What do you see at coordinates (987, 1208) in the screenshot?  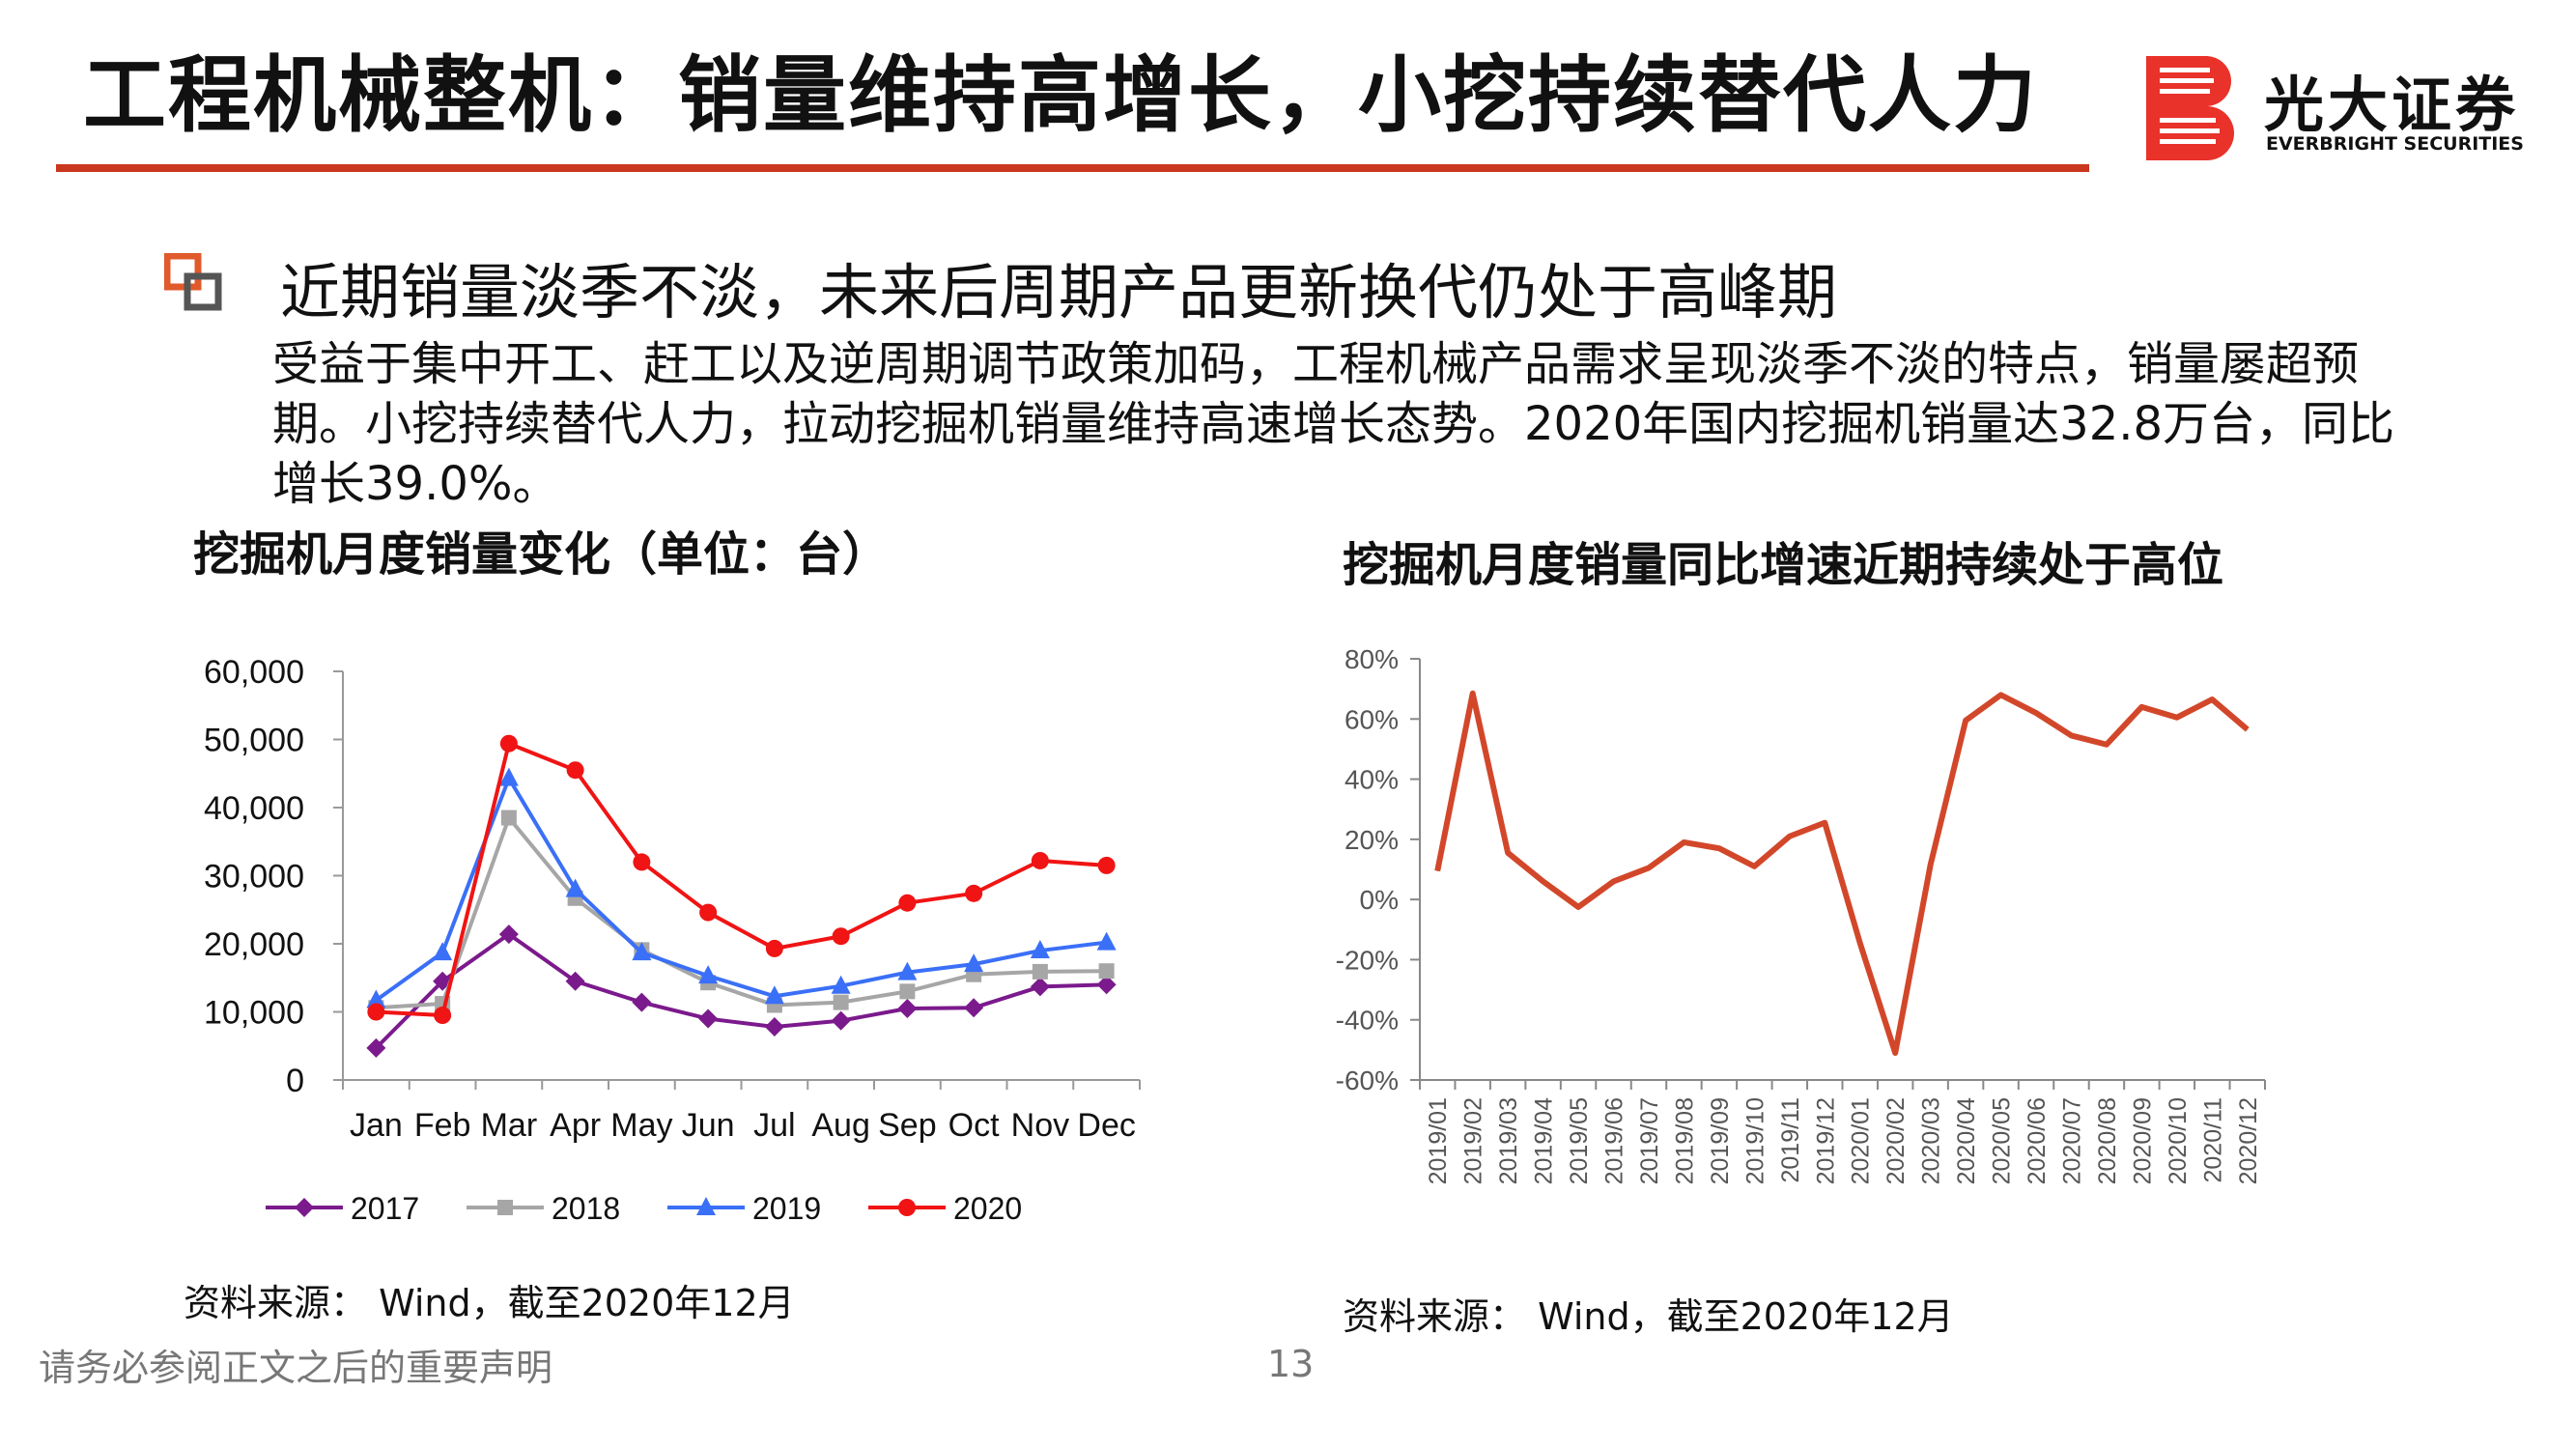 I see `legend-label: 2020` at bounding box center [987, 1208].